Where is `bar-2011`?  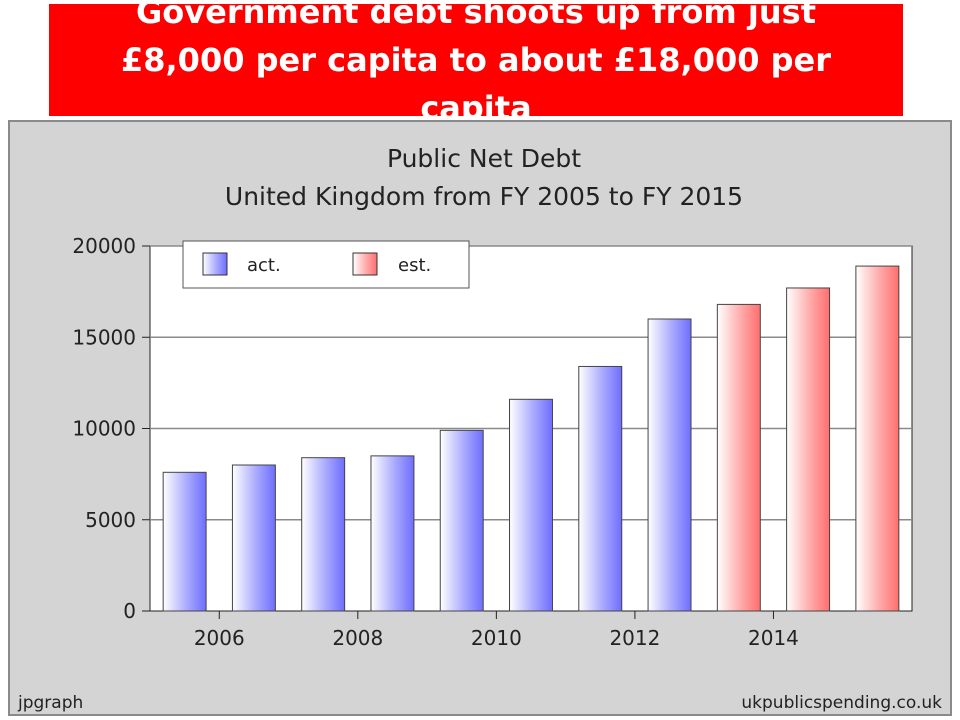 bar-2011 is located at coordinates (600, 488).